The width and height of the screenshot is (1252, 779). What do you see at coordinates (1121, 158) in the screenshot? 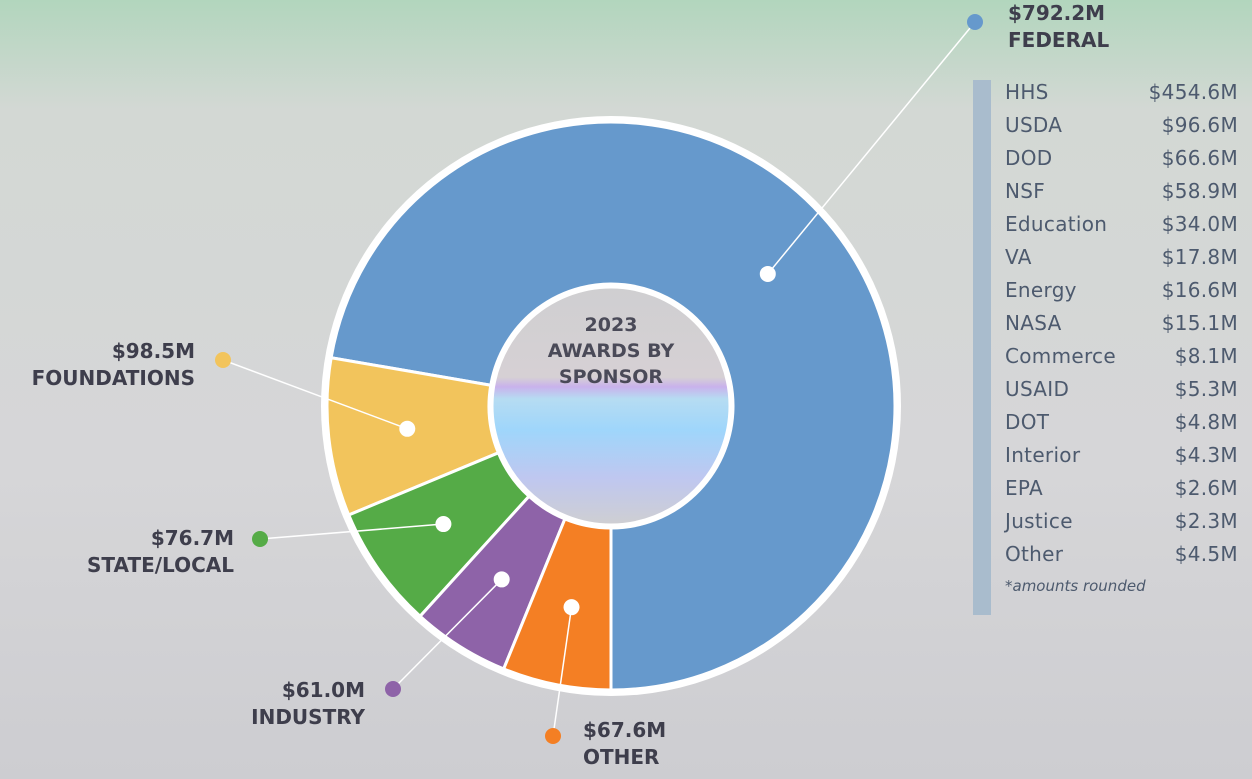
I see `breakdown-row: DOD $66.6M` at bounding box center [1121, 158].